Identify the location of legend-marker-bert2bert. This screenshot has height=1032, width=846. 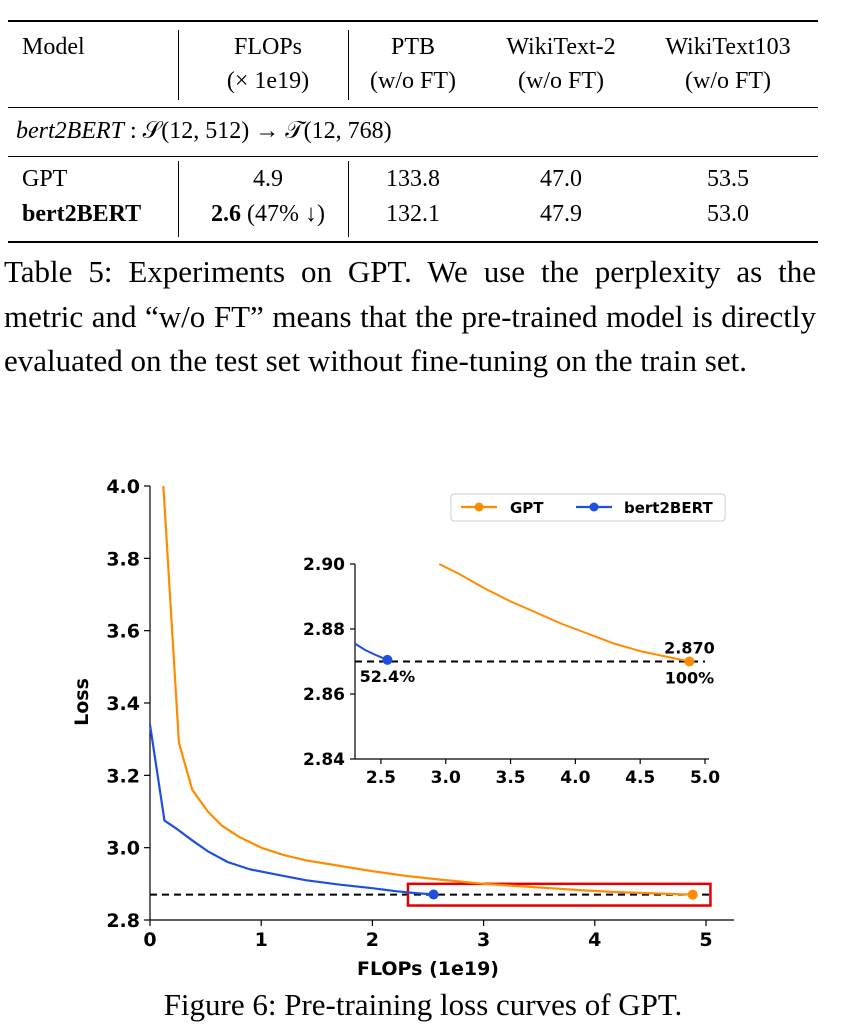
(594, 507).